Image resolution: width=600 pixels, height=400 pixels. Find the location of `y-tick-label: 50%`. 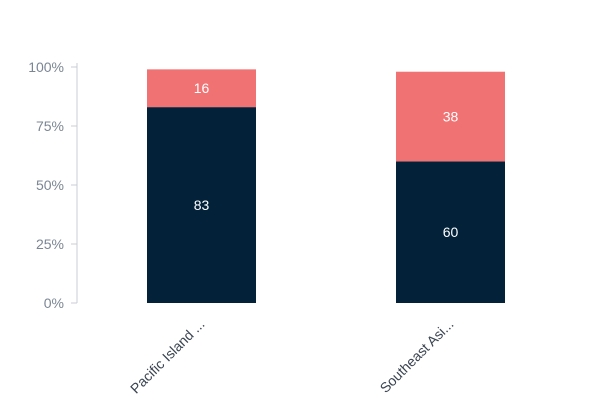

y-tick-label: 50% is located at coordinates (50, 185).